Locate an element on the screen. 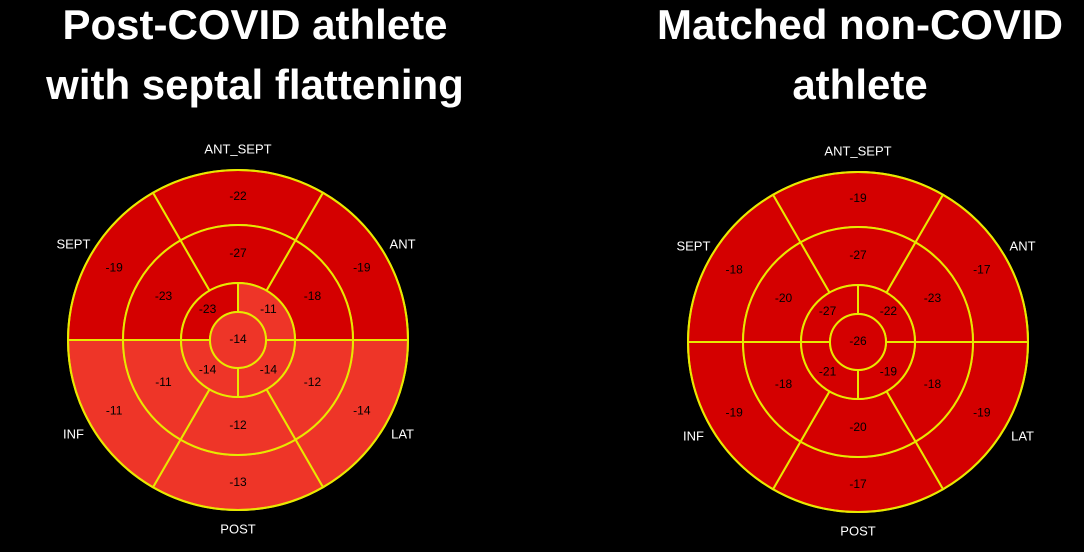  segment-value: -13 is located at coordinates (238, 482).